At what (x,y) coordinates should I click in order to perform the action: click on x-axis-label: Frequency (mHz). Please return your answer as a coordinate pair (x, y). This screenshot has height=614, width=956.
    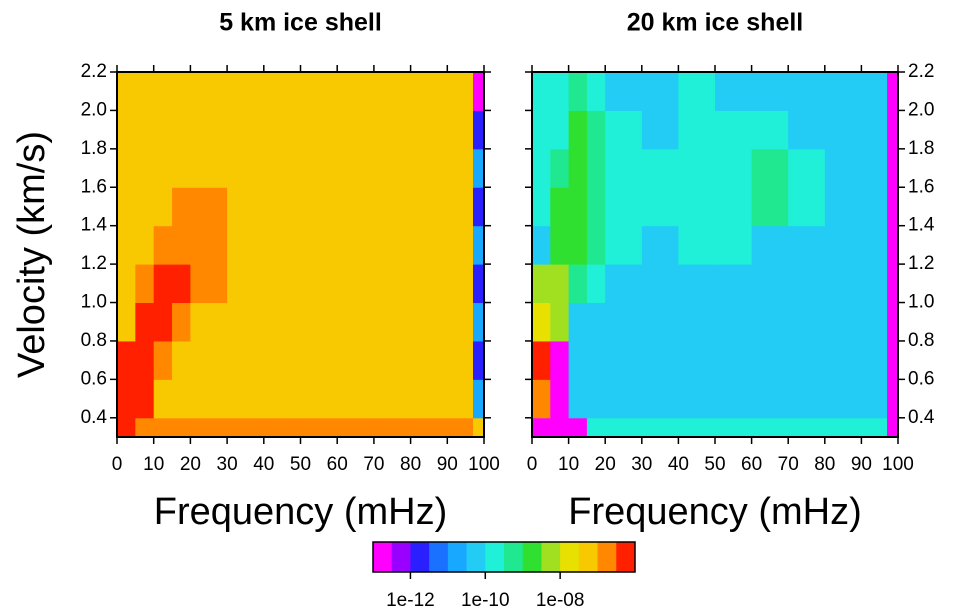
    Looking at the image, I should click on (715, 512).